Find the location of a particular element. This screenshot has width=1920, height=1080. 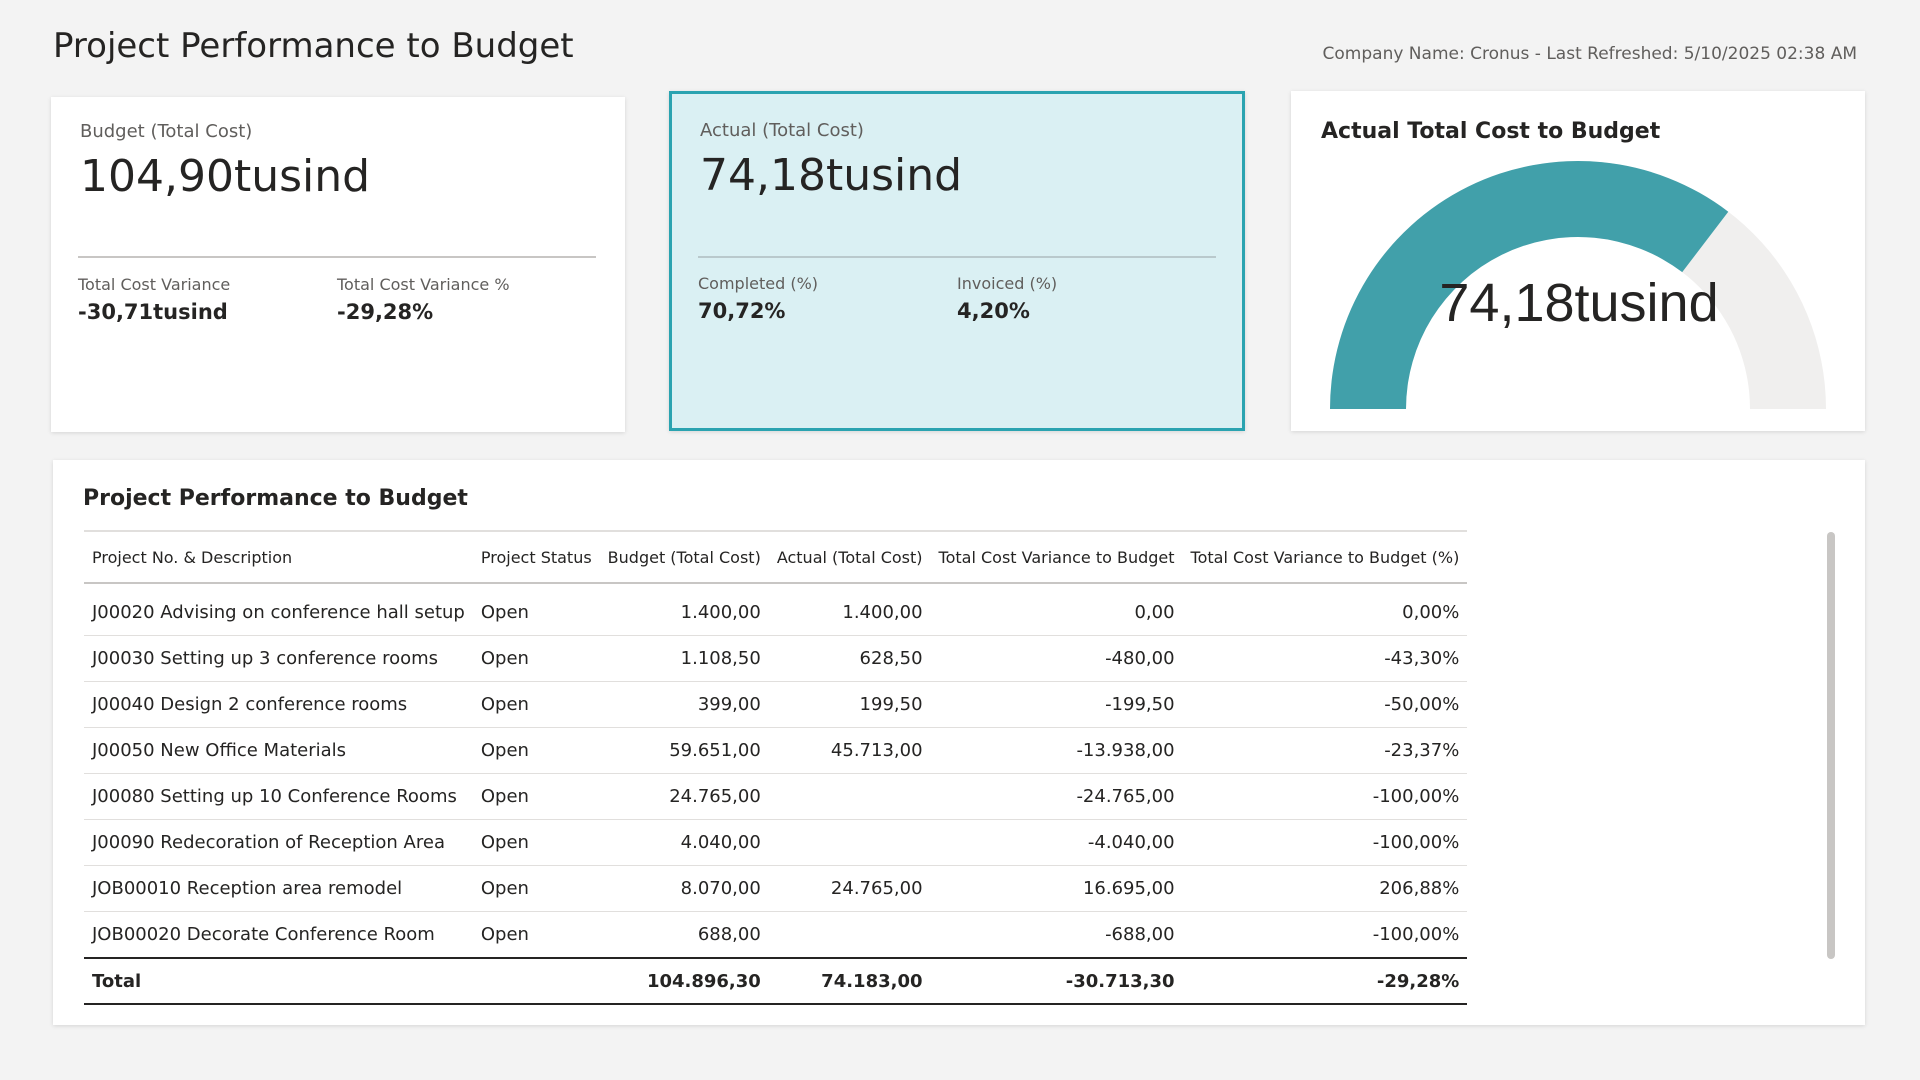

cell-variance: -688,00 is located at coordinates (1056, 935).